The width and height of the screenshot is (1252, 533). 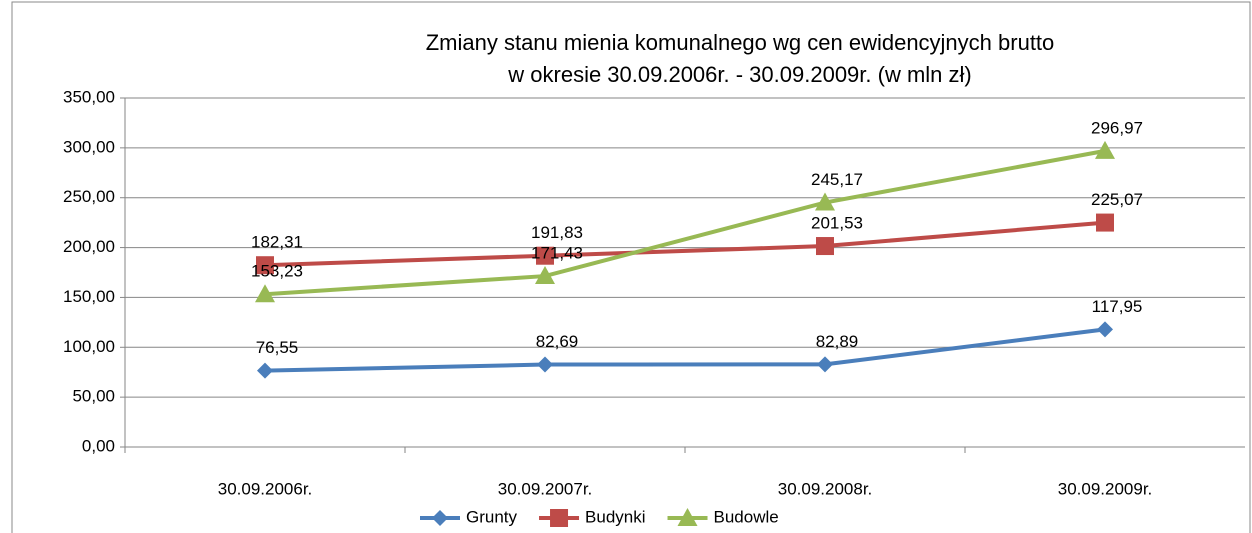 I want to click on data-label: 201,53, so click(x=837, y=223).